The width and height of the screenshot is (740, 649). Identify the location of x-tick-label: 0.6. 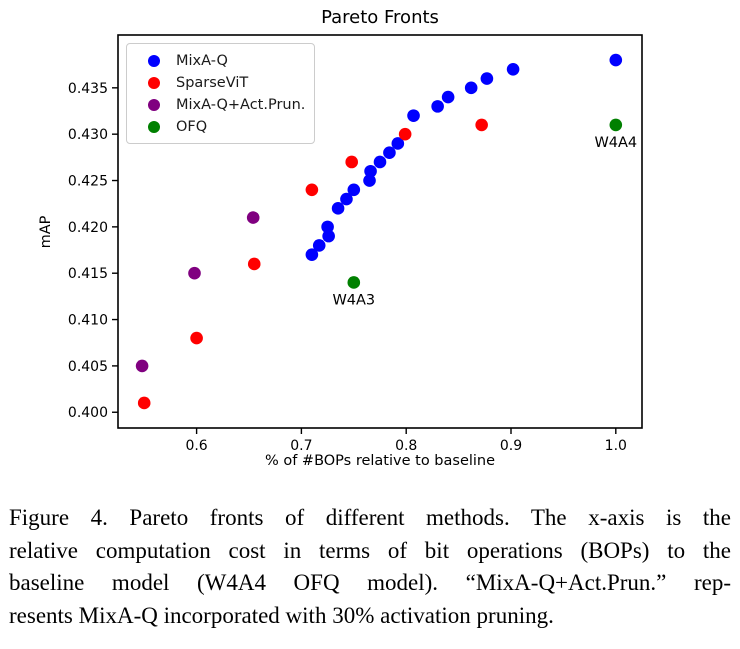
(196, 446).